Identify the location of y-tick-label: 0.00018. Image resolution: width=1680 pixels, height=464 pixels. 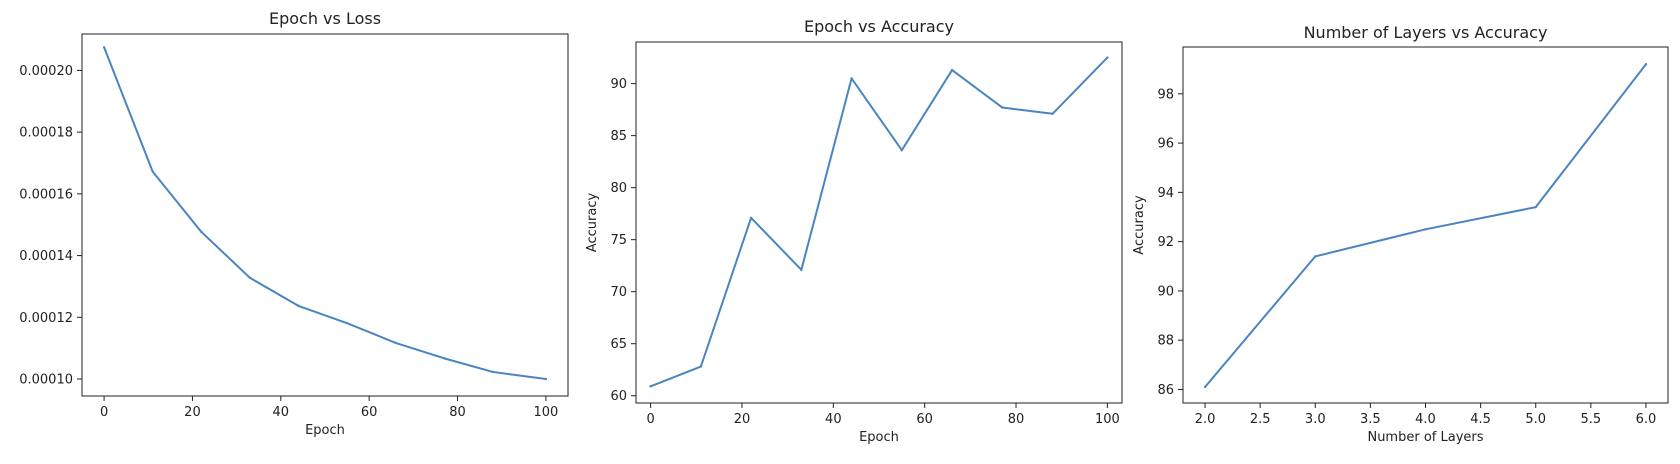
(46, 133).